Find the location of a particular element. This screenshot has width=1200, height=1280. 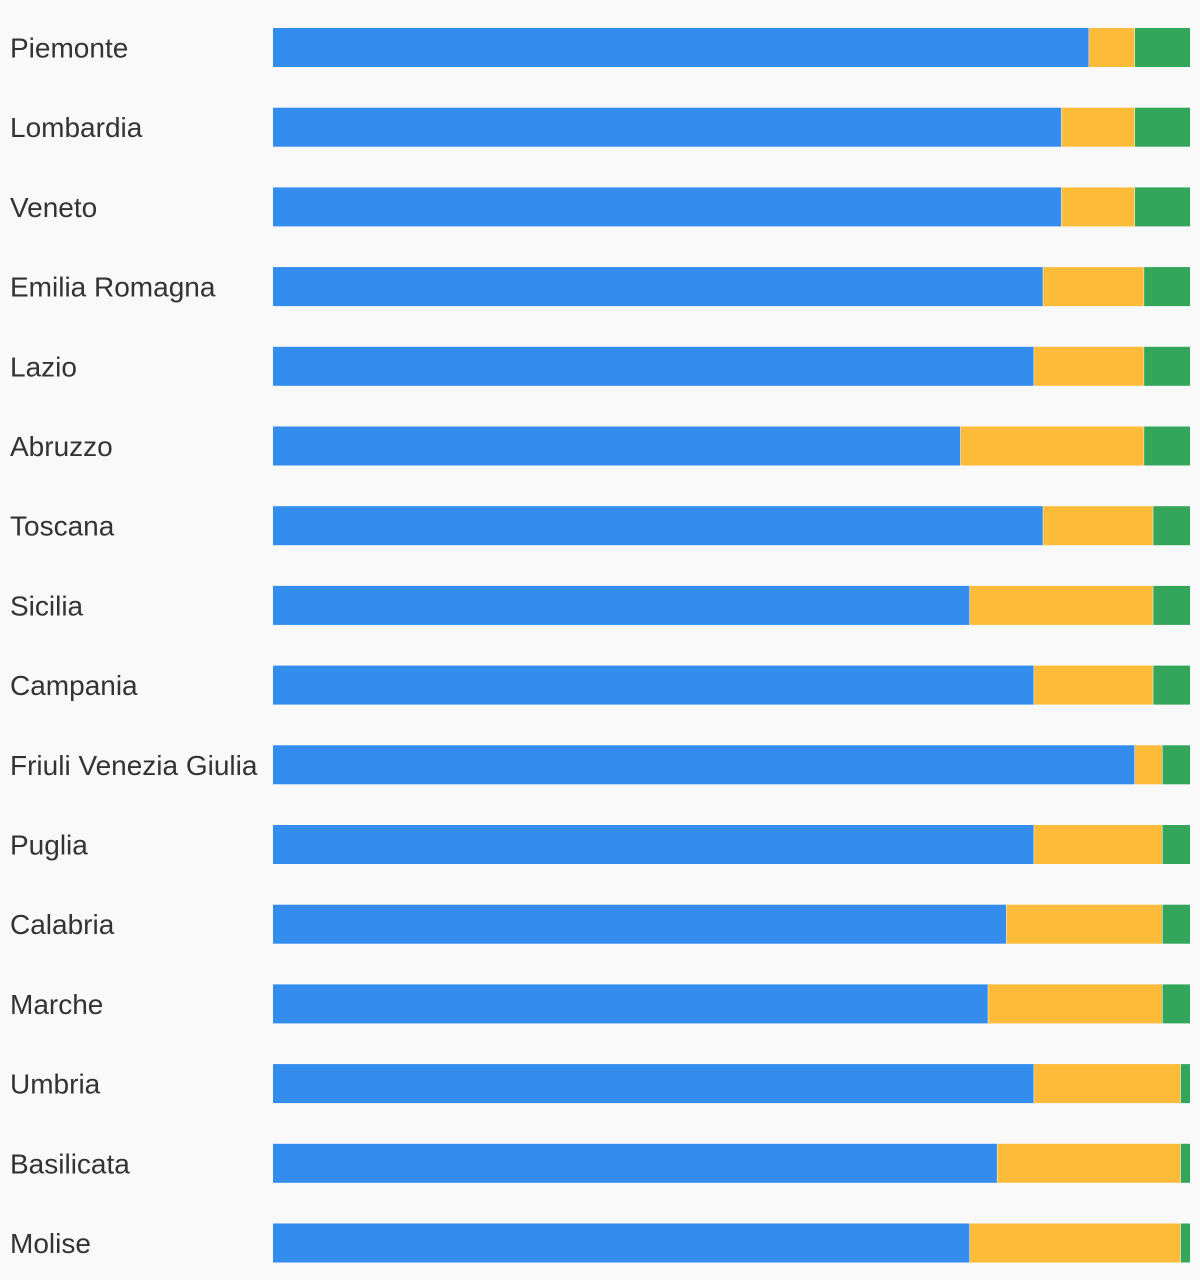

category-label: Abruzzo is located at coordinates (61, 446).